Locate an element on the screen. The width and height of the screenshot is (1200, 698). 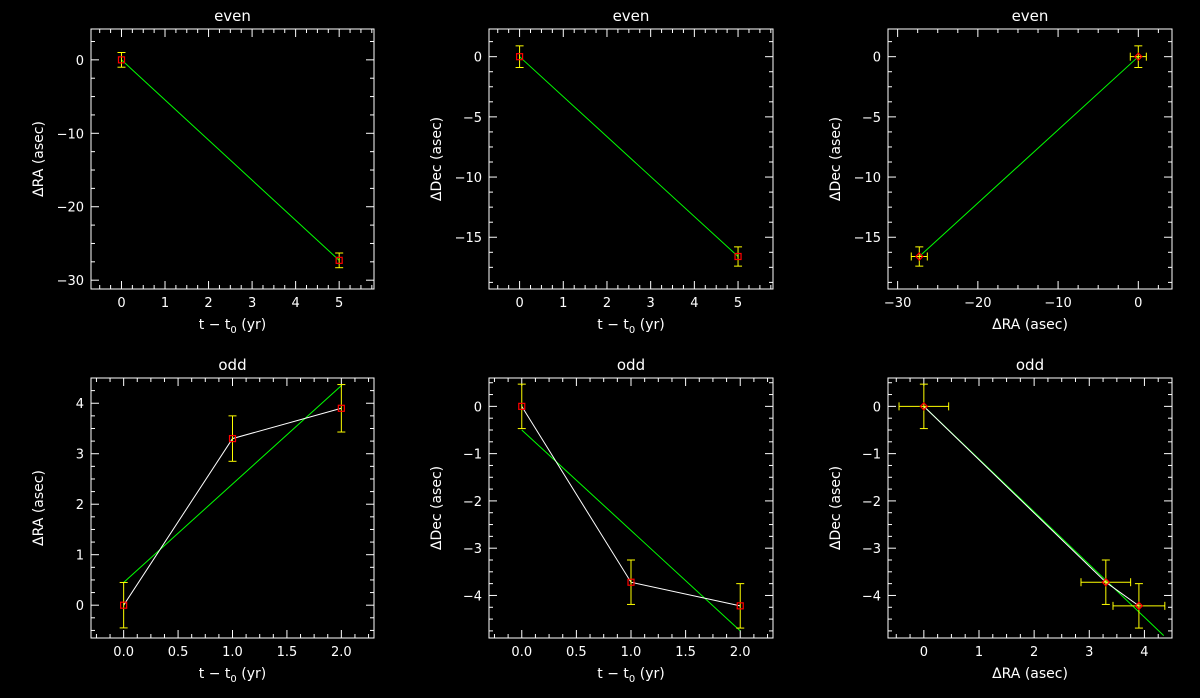
y-tick-label: 4 is located at coordinates (80, 404).